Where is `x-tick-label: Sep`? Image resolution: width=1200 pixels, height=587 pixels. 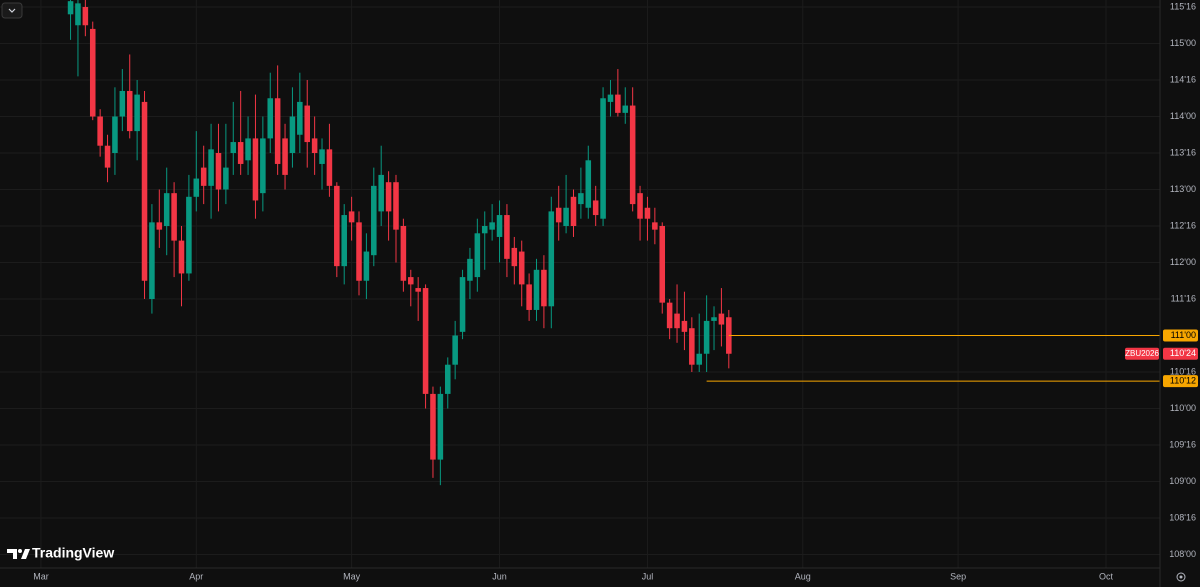
x-tick-label: Sep is located at coordinates (958, 576).